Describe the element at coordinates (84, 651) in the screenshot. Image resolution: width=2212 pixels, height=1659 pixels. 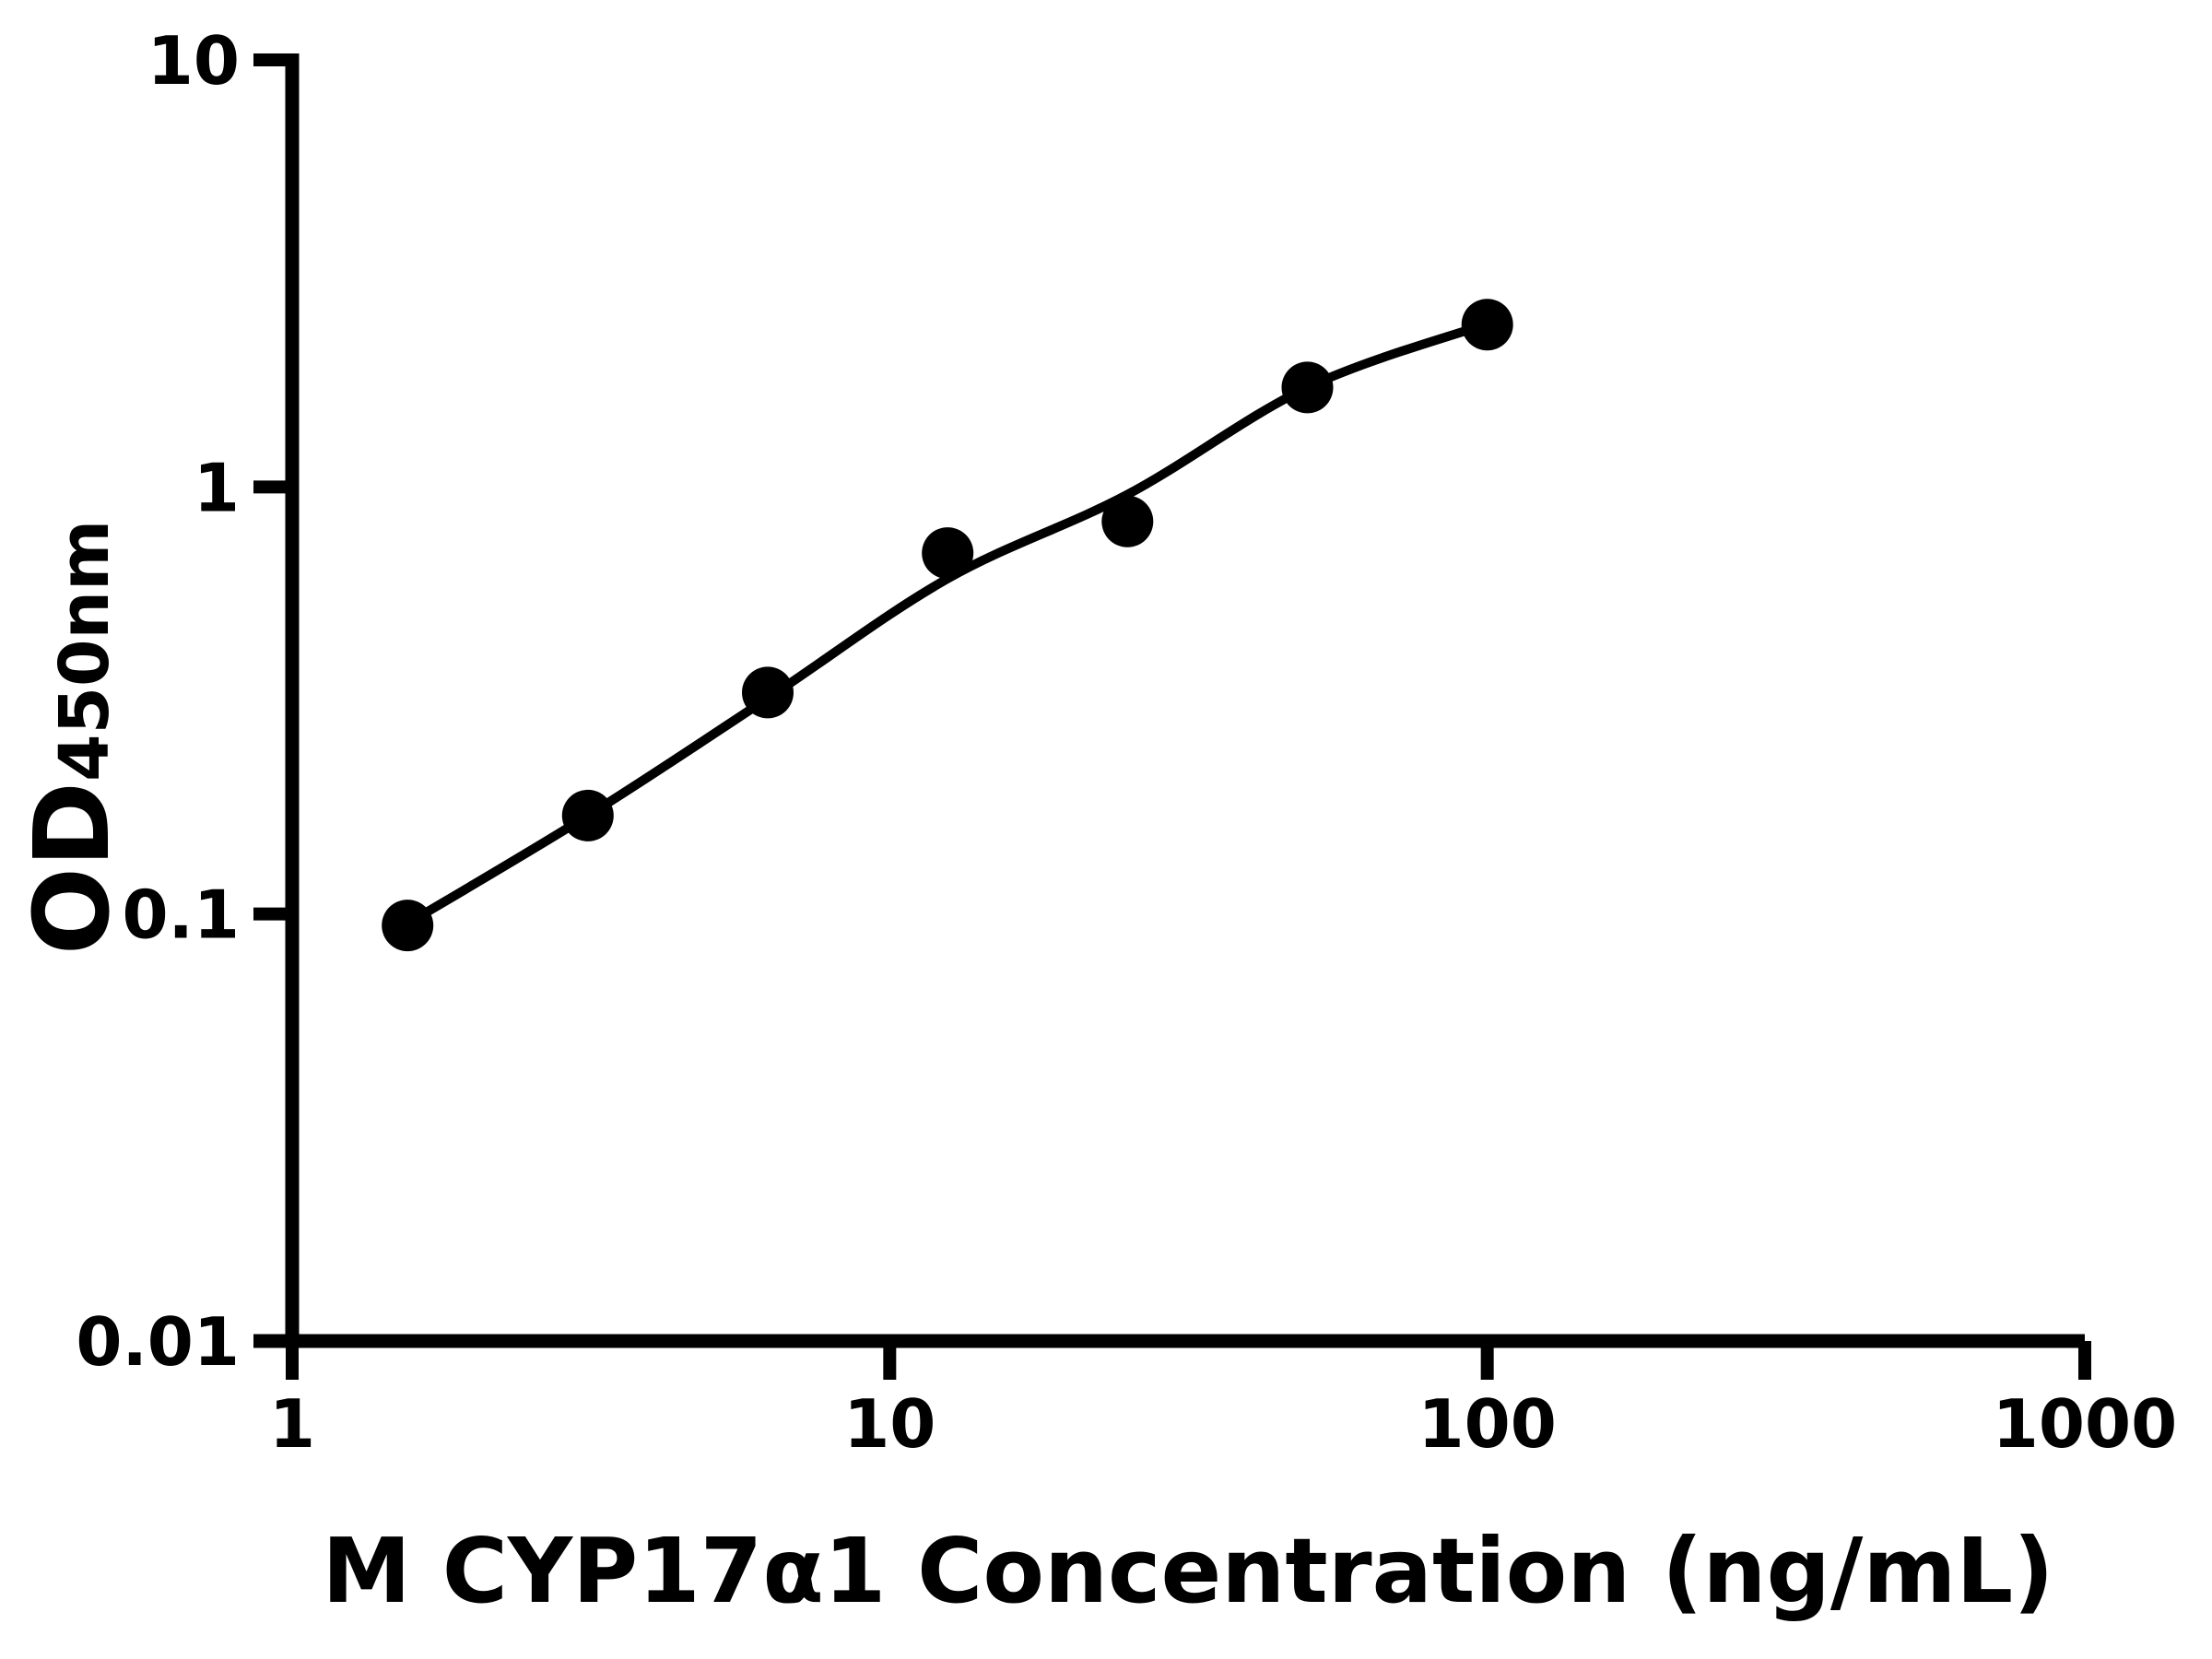
I see `y-axis-title-subscript: 450nm` at that location.